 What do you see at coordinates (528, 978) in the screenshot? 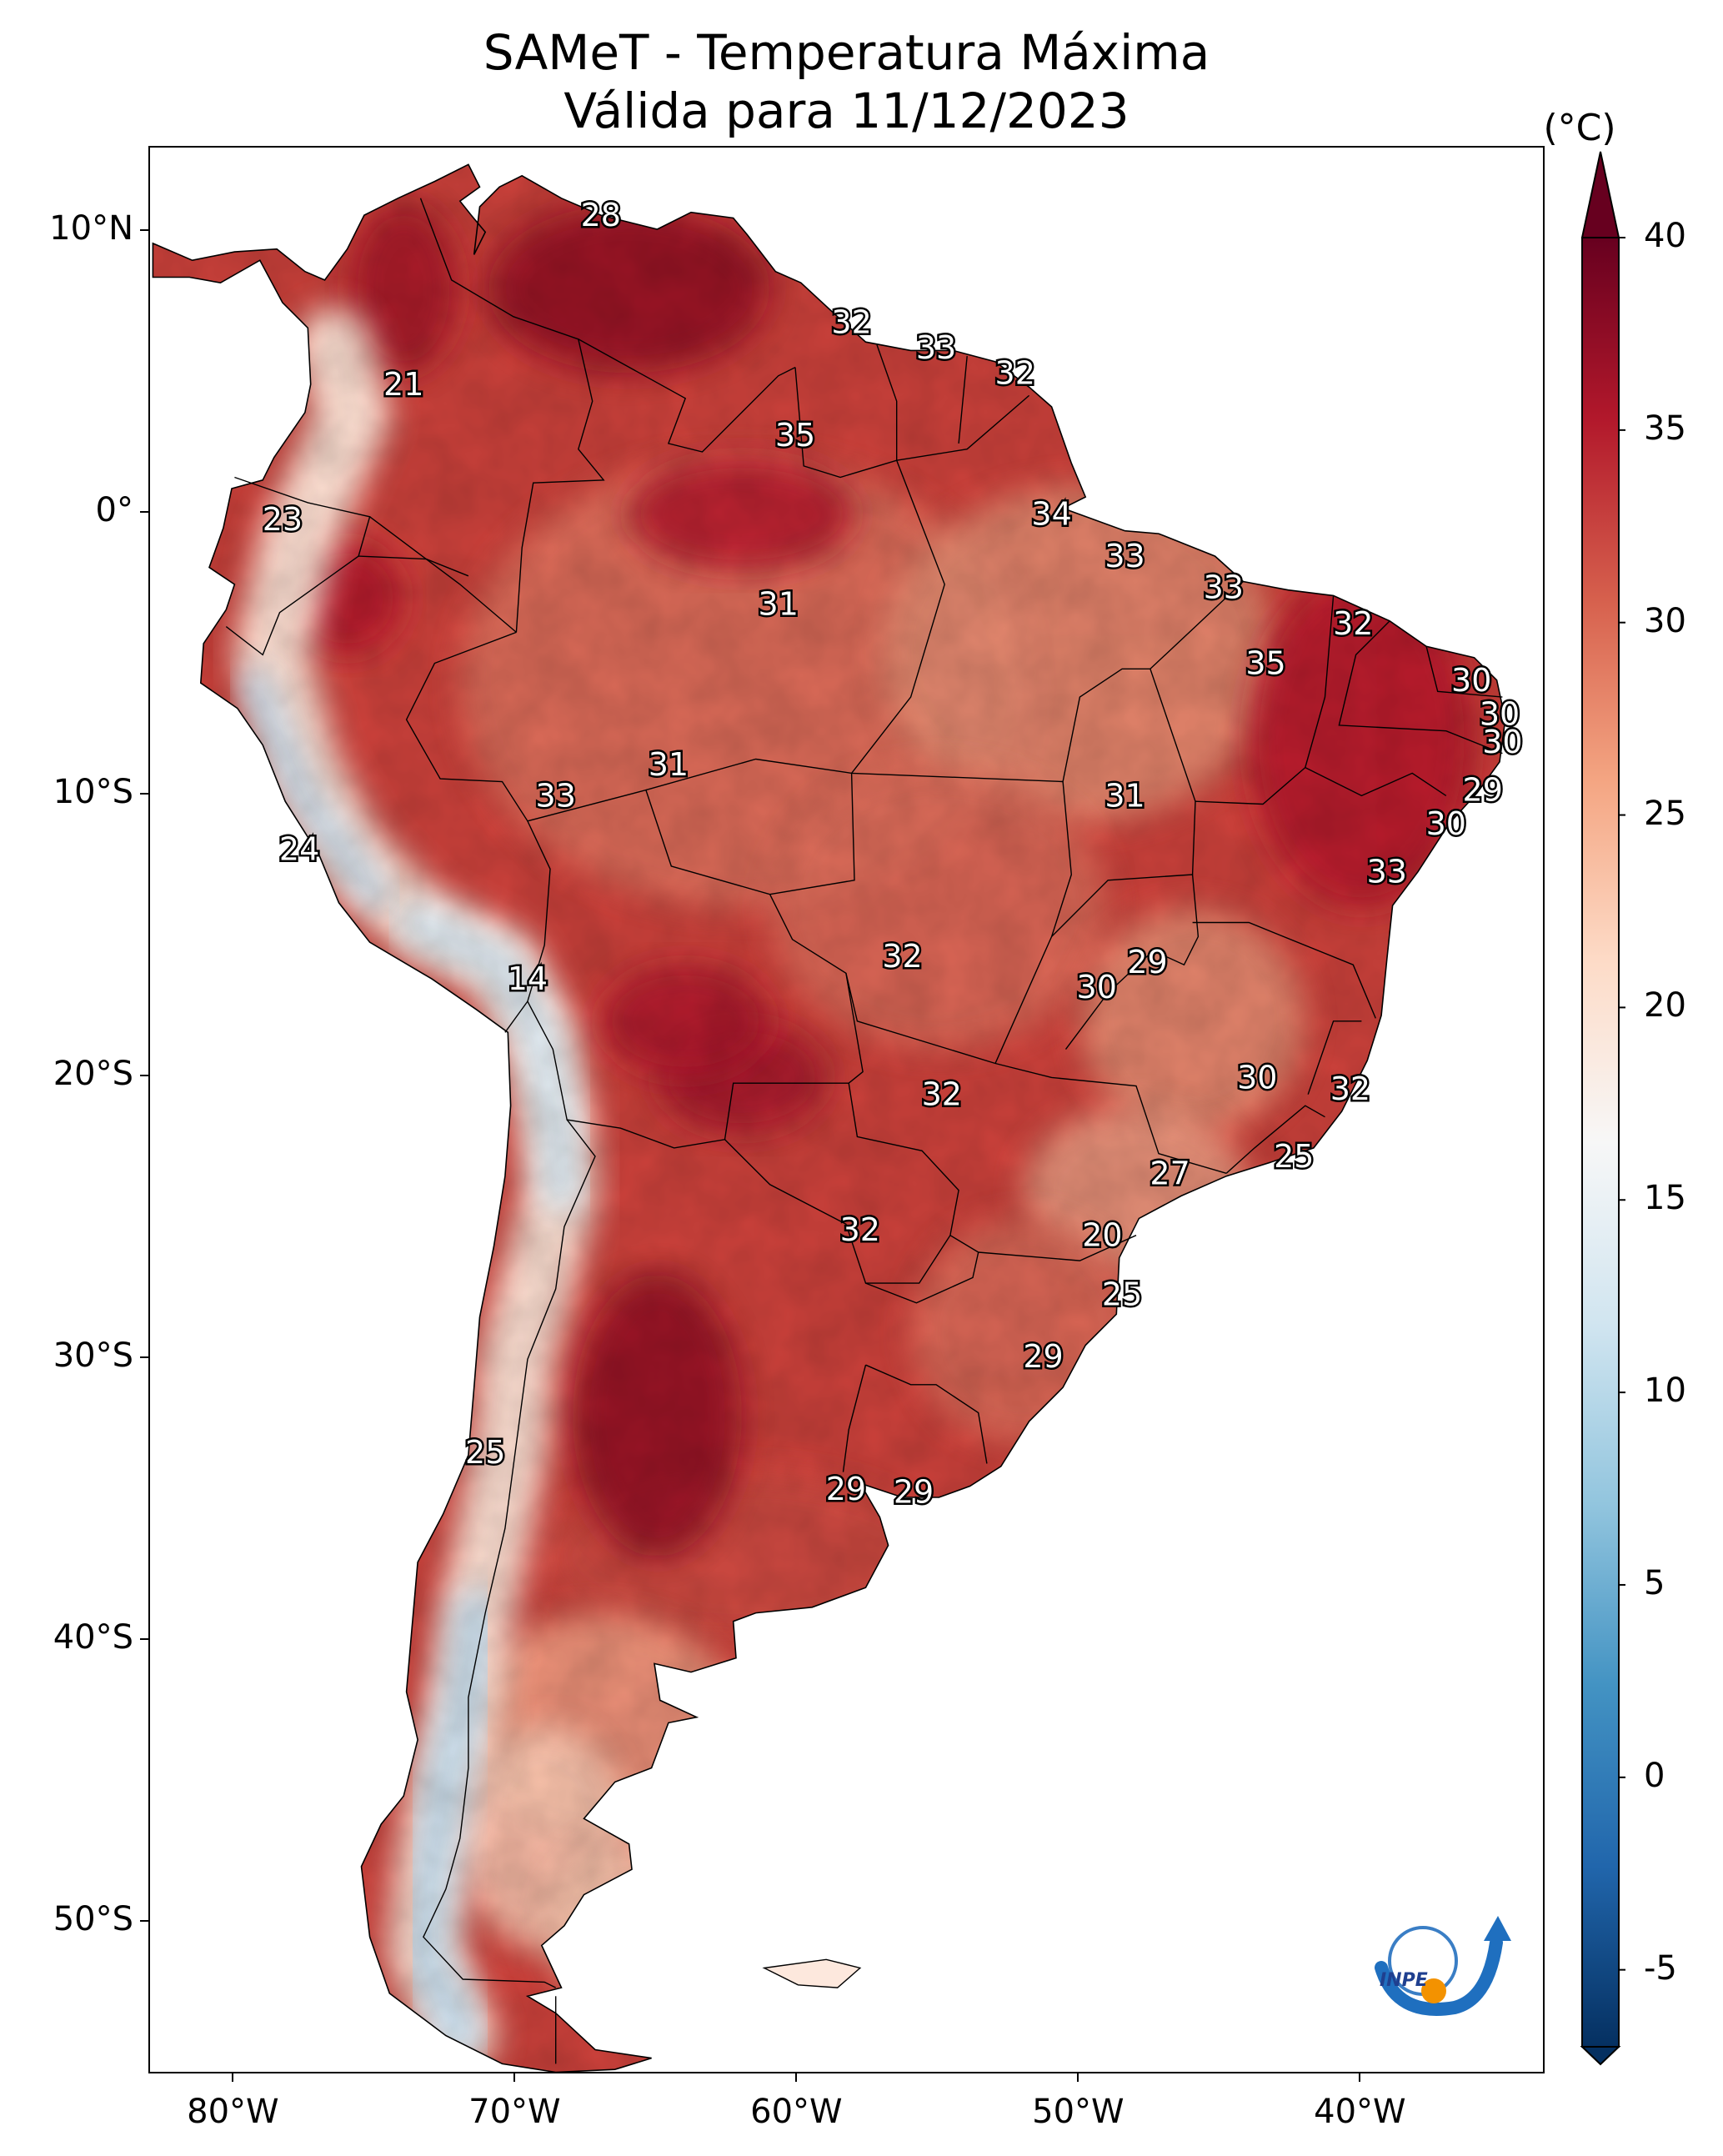
I see `temperature-label: 14` at bounding box center [528, 978].